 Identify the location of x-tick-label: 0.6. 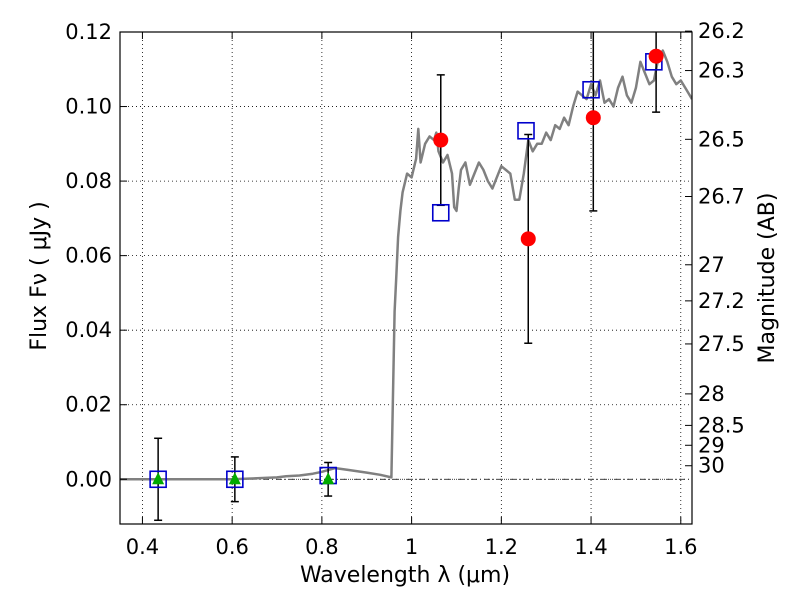
(231, 547).